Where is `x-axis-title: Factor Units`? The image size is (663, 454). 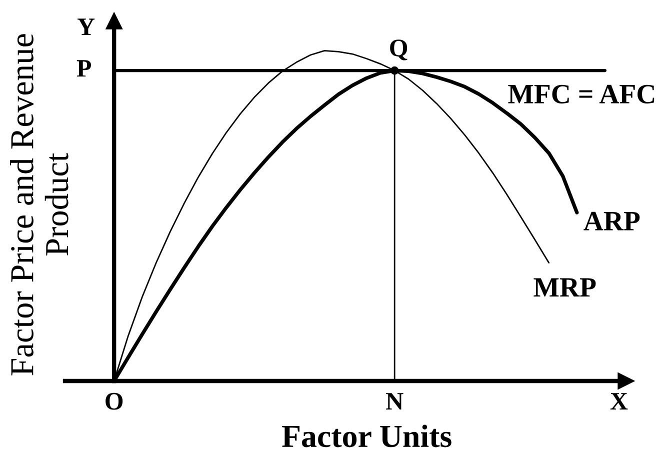 x-axis-title: Factor Units is located at coordinates (367, 436).